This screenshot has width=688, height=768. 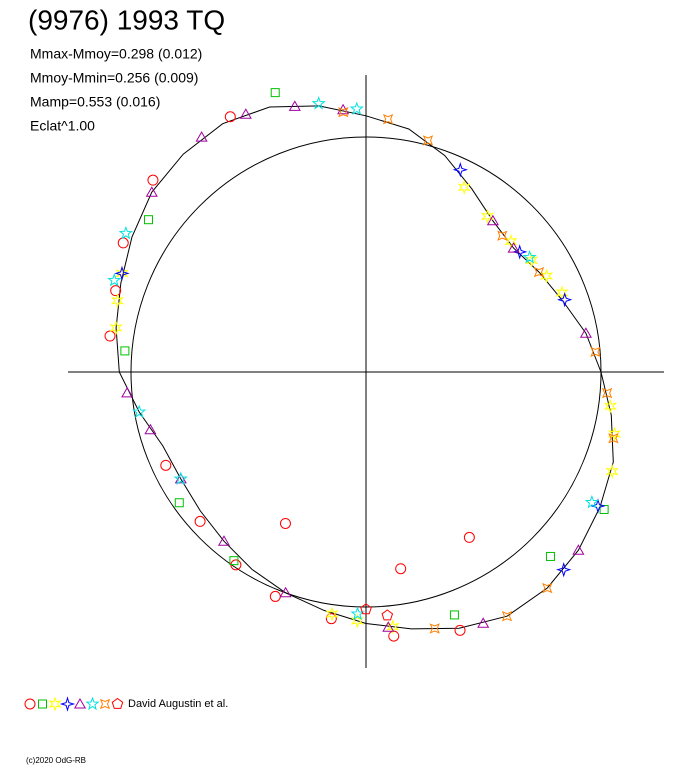 What do you see at coordinates (62, 126) in the screenshot?
I see `annotation: Eclat^1.00` at bounding box center [62, 126].